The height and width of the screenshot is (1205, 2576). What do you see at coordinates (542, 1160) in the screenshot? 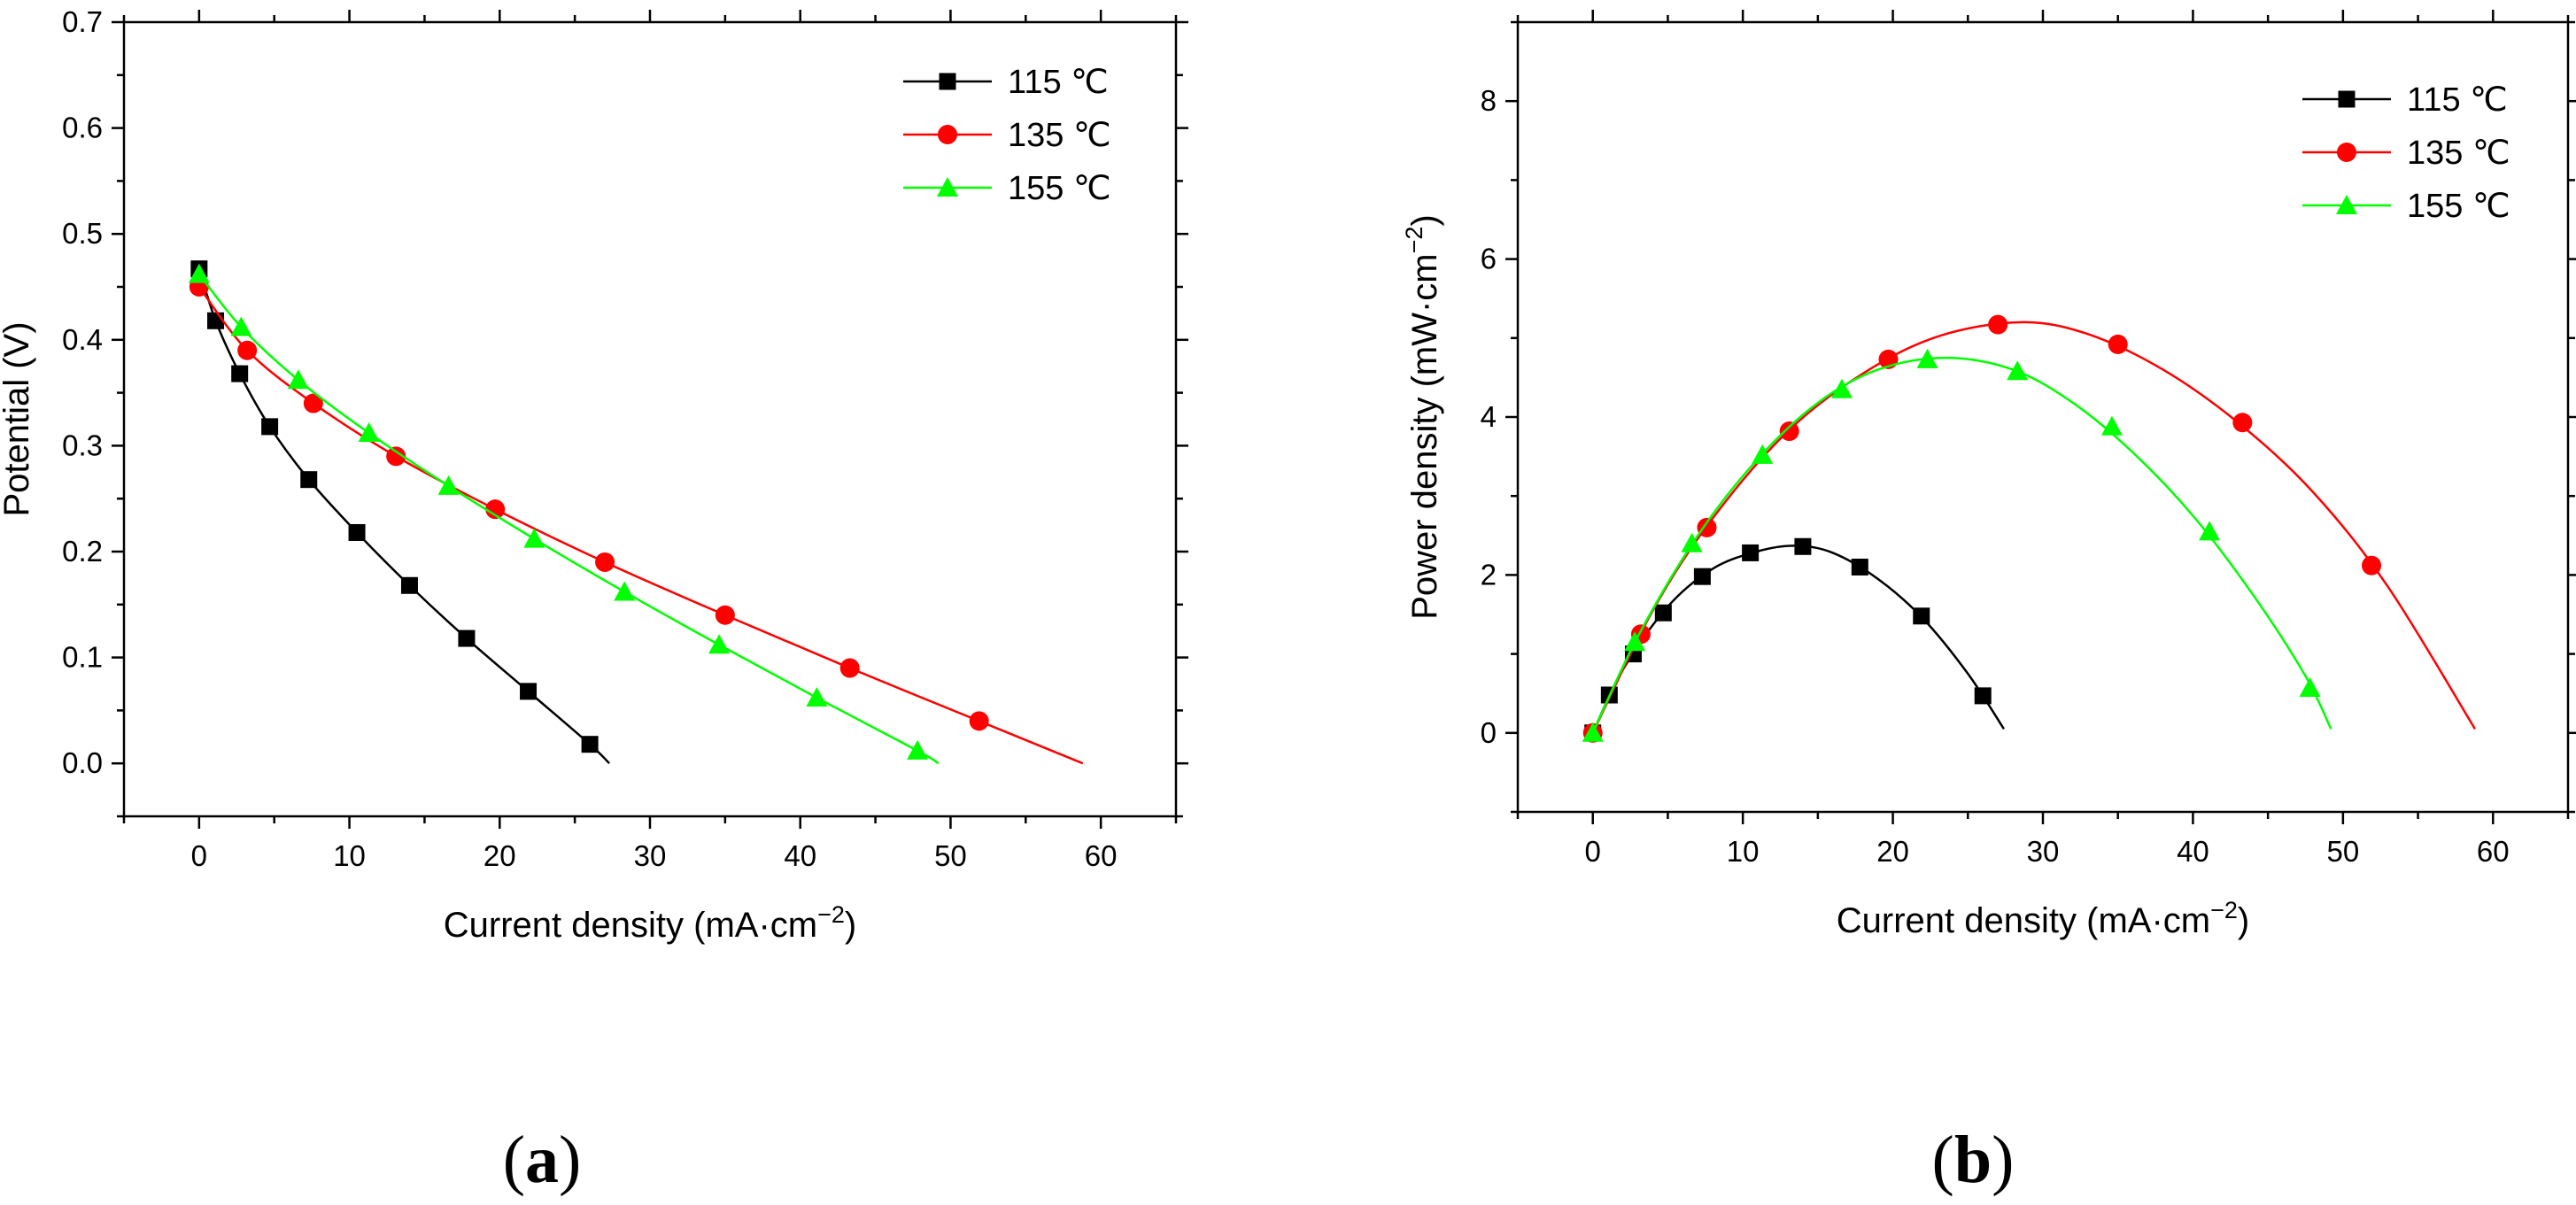
I see `panel-a-label: (a)` at bounding box center [542, 1160].